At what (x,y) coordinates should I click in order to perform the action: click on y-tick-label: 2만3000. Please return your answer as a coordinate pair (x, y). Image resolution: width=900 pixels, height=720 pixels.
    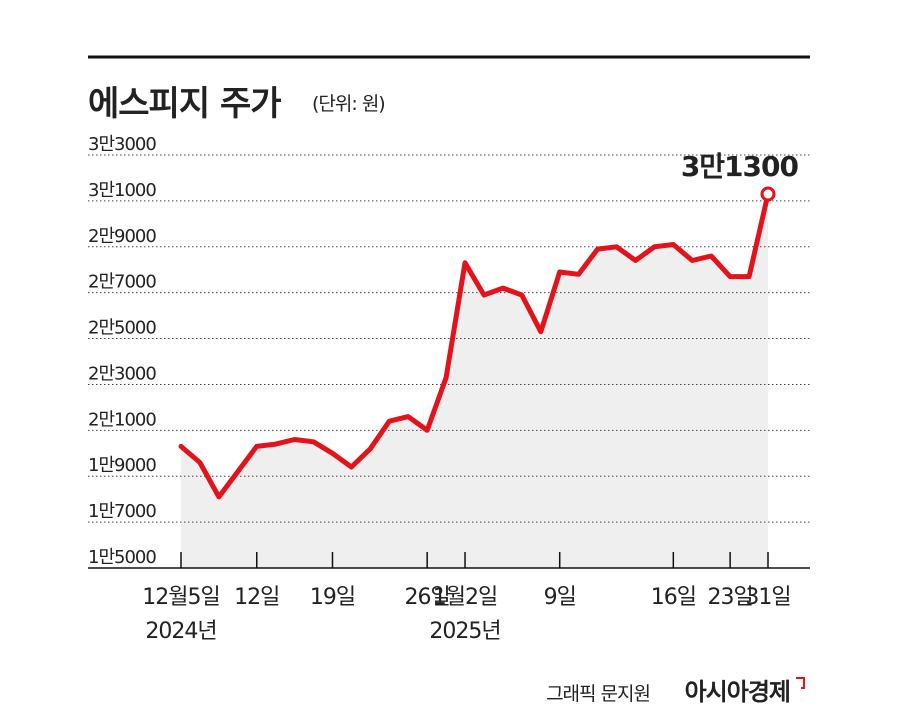
    Looking at the image, I should click on (122, 373).